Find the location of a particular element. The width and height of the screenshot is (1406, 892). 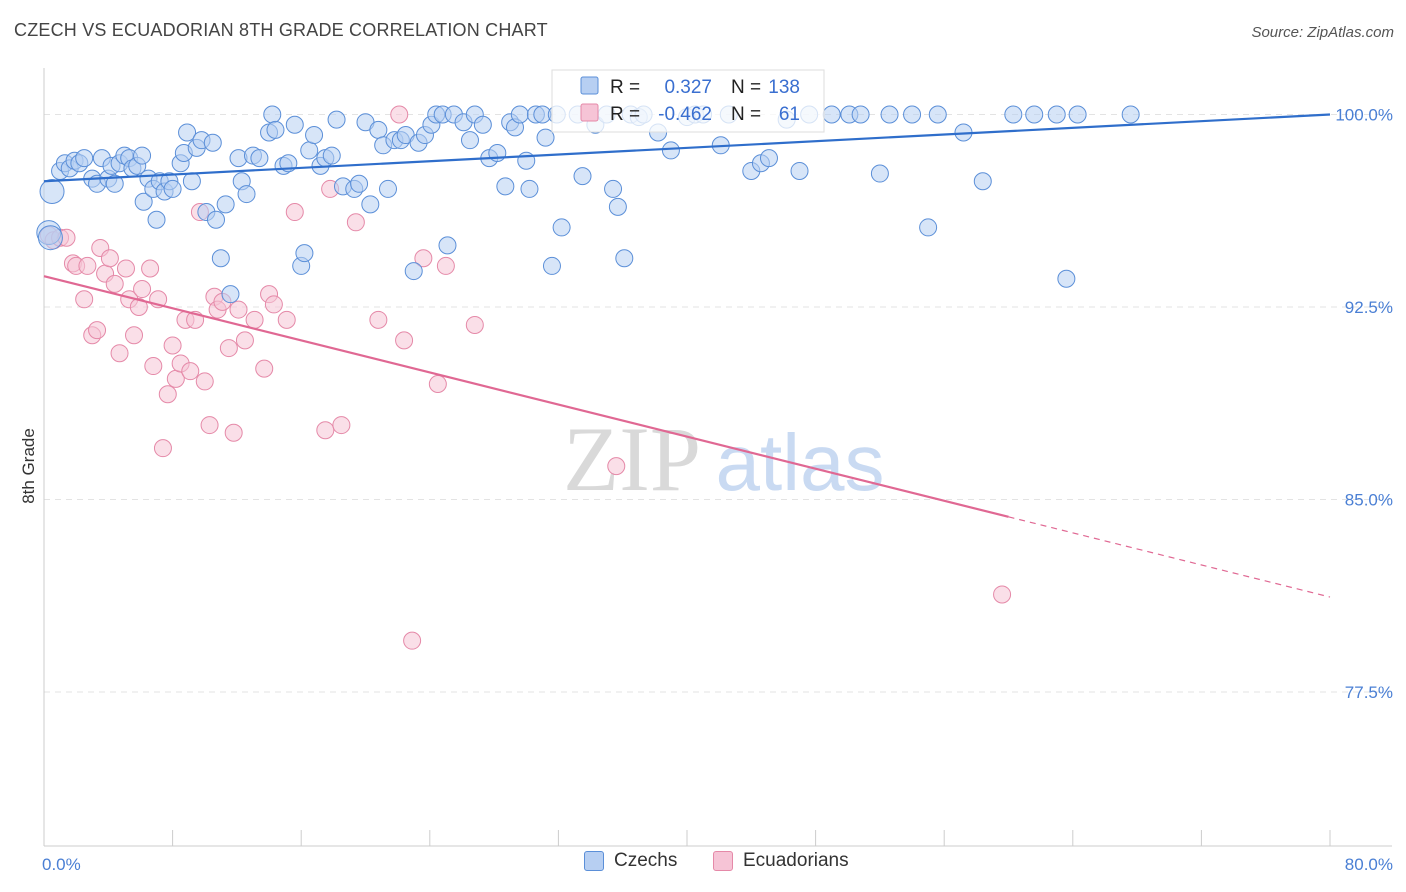

watermark: ZIP atlas is located at coordinates (723, 459).